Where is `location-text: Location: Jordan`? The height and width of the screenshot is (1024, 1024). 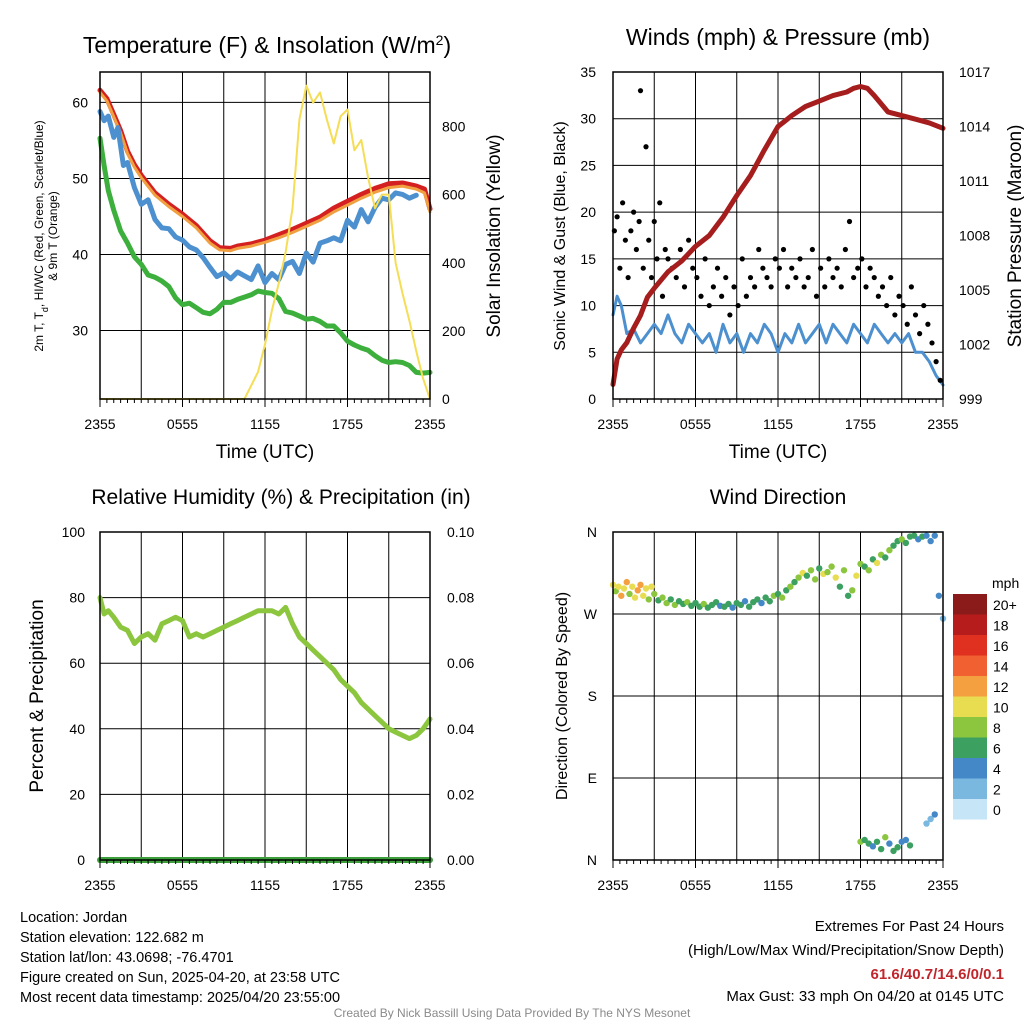
location-text: Location: Jordan is located at coordinates (74, 918).